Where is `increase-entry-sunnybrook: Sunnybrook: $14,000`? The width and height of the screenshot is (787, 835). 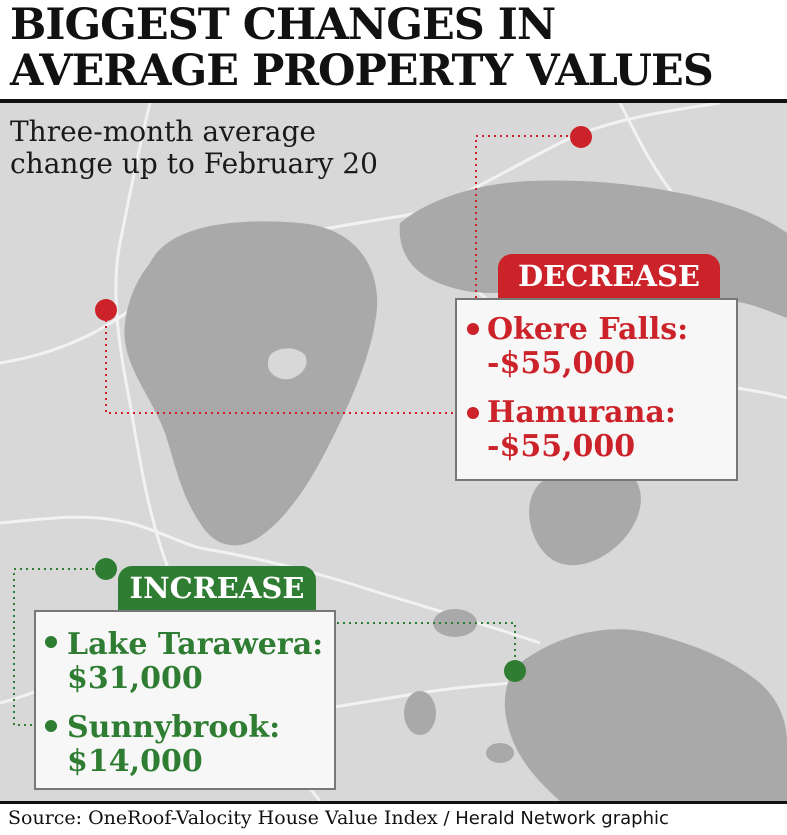
increase-entry-sunnybrook: Sunnybrook: $14,000 is located at coordinates (173, 745).